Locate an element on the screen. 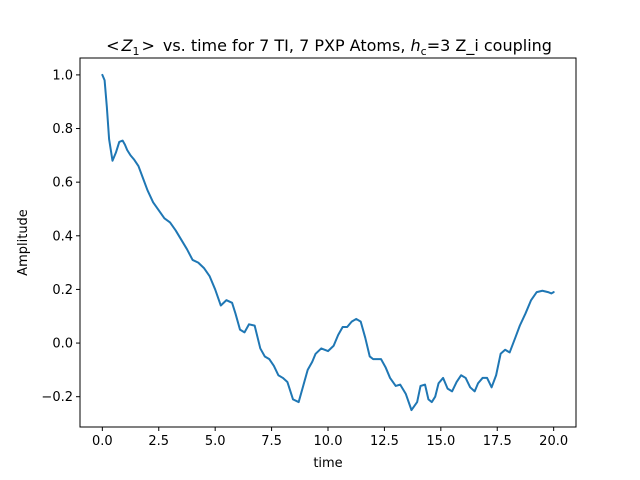 This screenshot has width=640, height=480. x-tick-label: 12.5 is located at coordinates (384, 441).